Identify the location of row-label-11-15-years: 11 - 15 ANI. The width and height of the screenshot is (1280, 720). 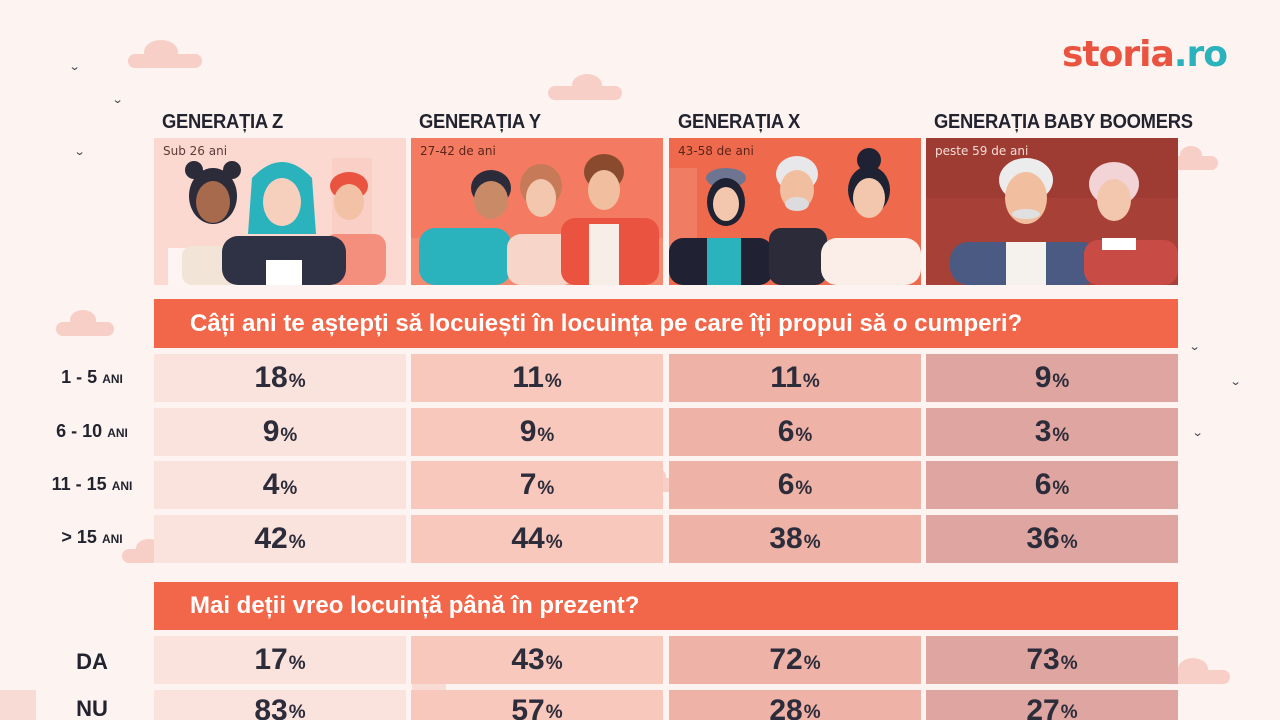
(92, 484).